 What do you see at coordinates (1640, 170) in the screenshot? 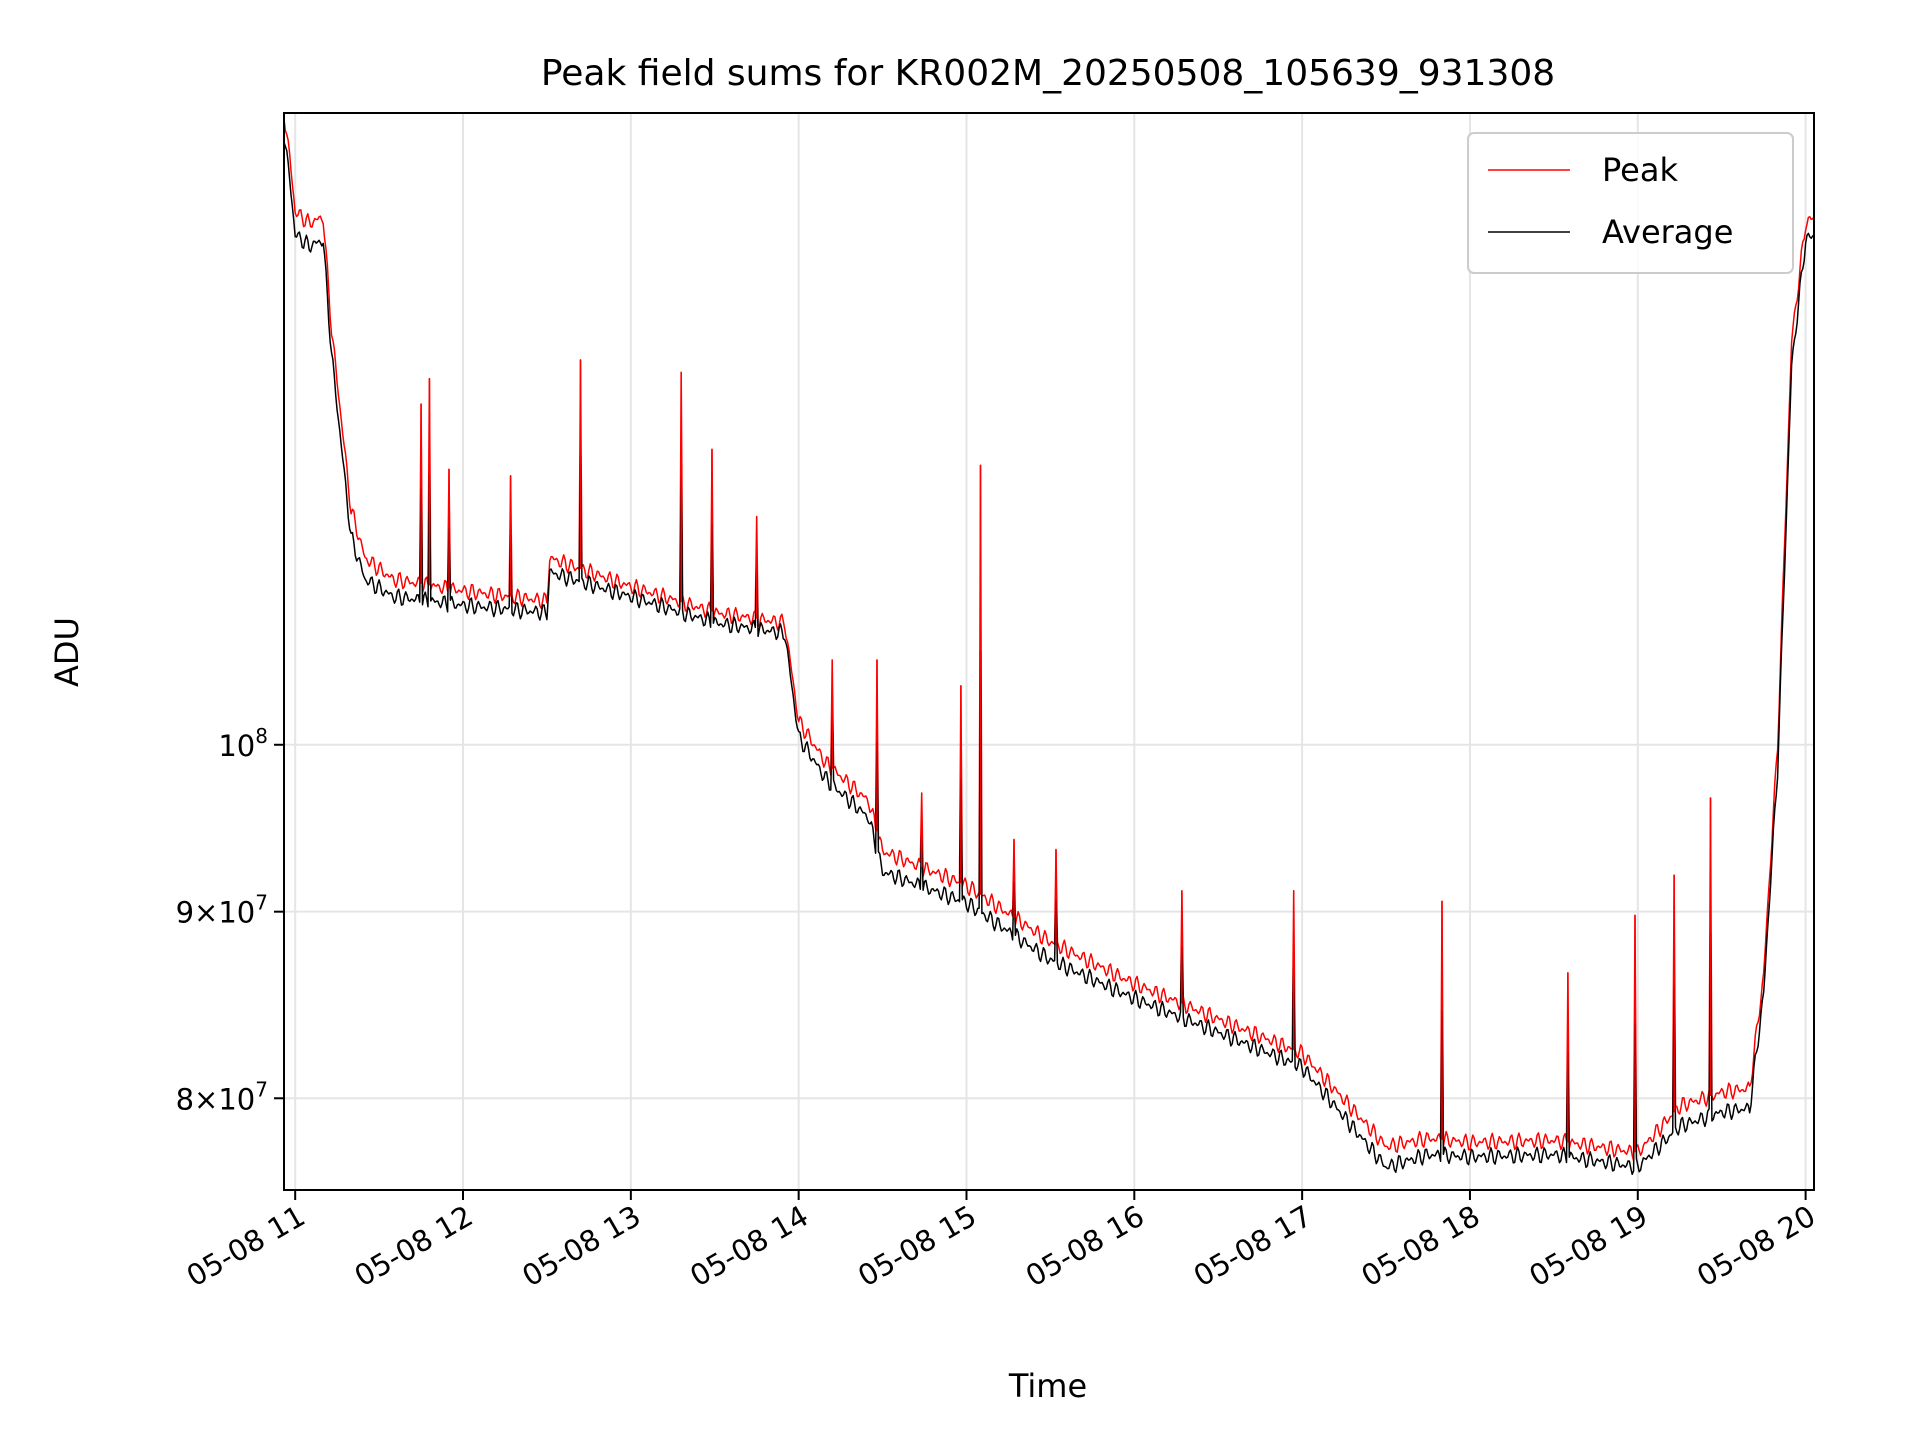
I see `legend-label-peak: Peak` at bounding box center [1640, 170].